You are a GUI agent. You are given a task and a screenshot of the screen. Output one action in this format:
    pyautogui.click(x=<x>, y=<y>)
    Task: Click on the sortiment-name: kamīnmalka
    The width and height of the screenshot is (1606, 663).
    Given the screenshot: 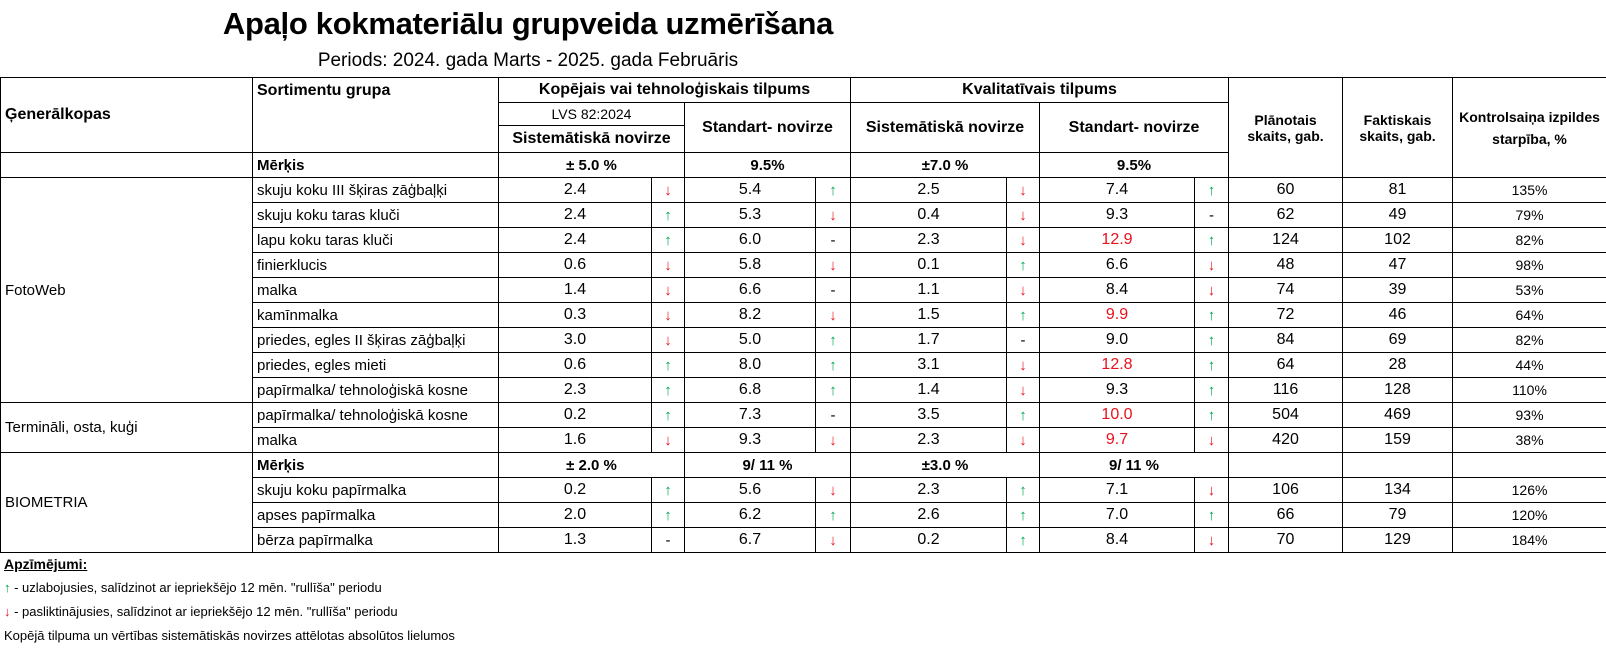 What is the action you would take?
    pyautogui.click(x=375, y=315)
    